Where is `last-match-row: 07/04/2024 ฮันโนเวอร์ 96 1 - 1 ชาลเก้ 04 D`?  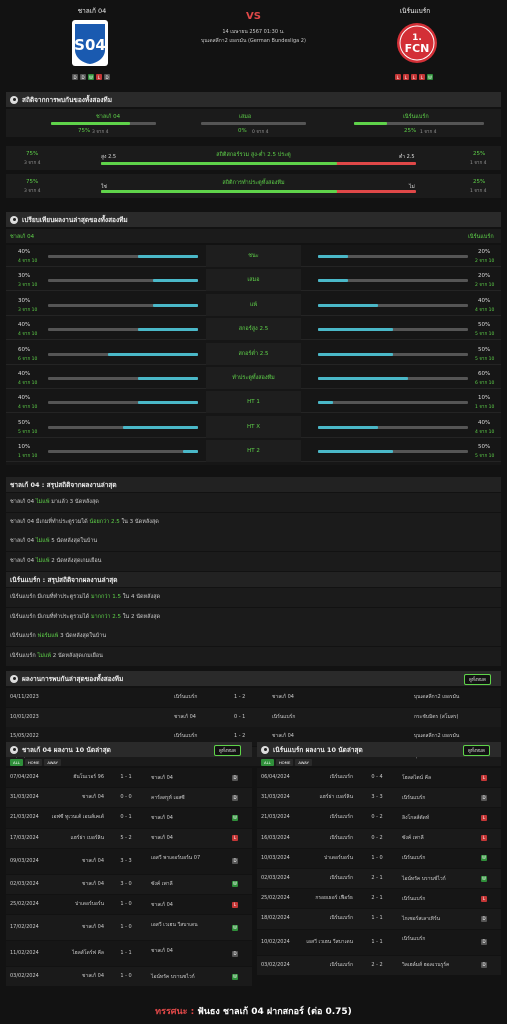
last-match-row: 07/04/2024 ฮันโนเวอร์ 96 1 - 1 ชาลเก้ 04 D is located at coordinates (129, 778).